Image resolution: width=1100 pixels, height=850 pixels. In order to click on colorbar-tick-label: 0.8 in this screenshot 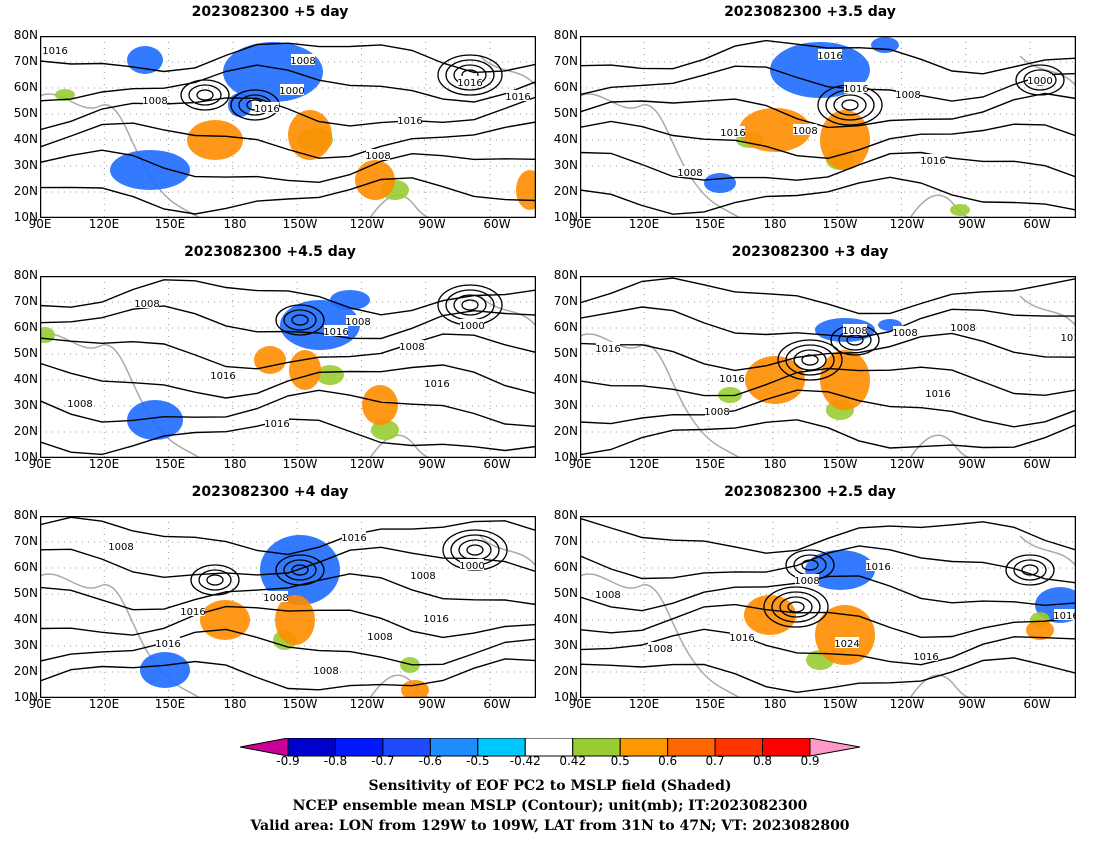, I will do `click(762, 761)`.